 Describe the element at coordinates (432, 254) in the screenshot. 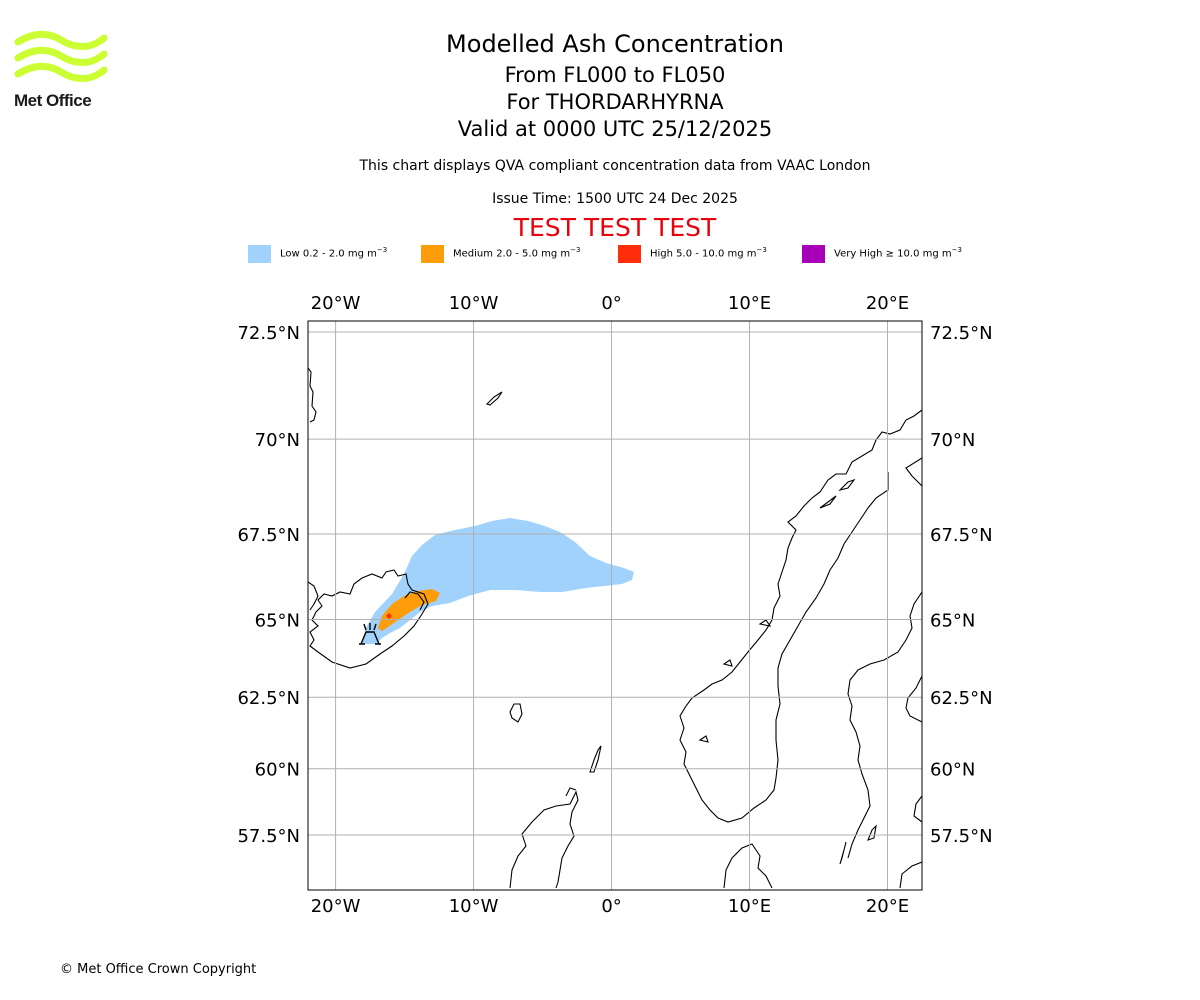

I see `legend-swatch-medium` at that location.